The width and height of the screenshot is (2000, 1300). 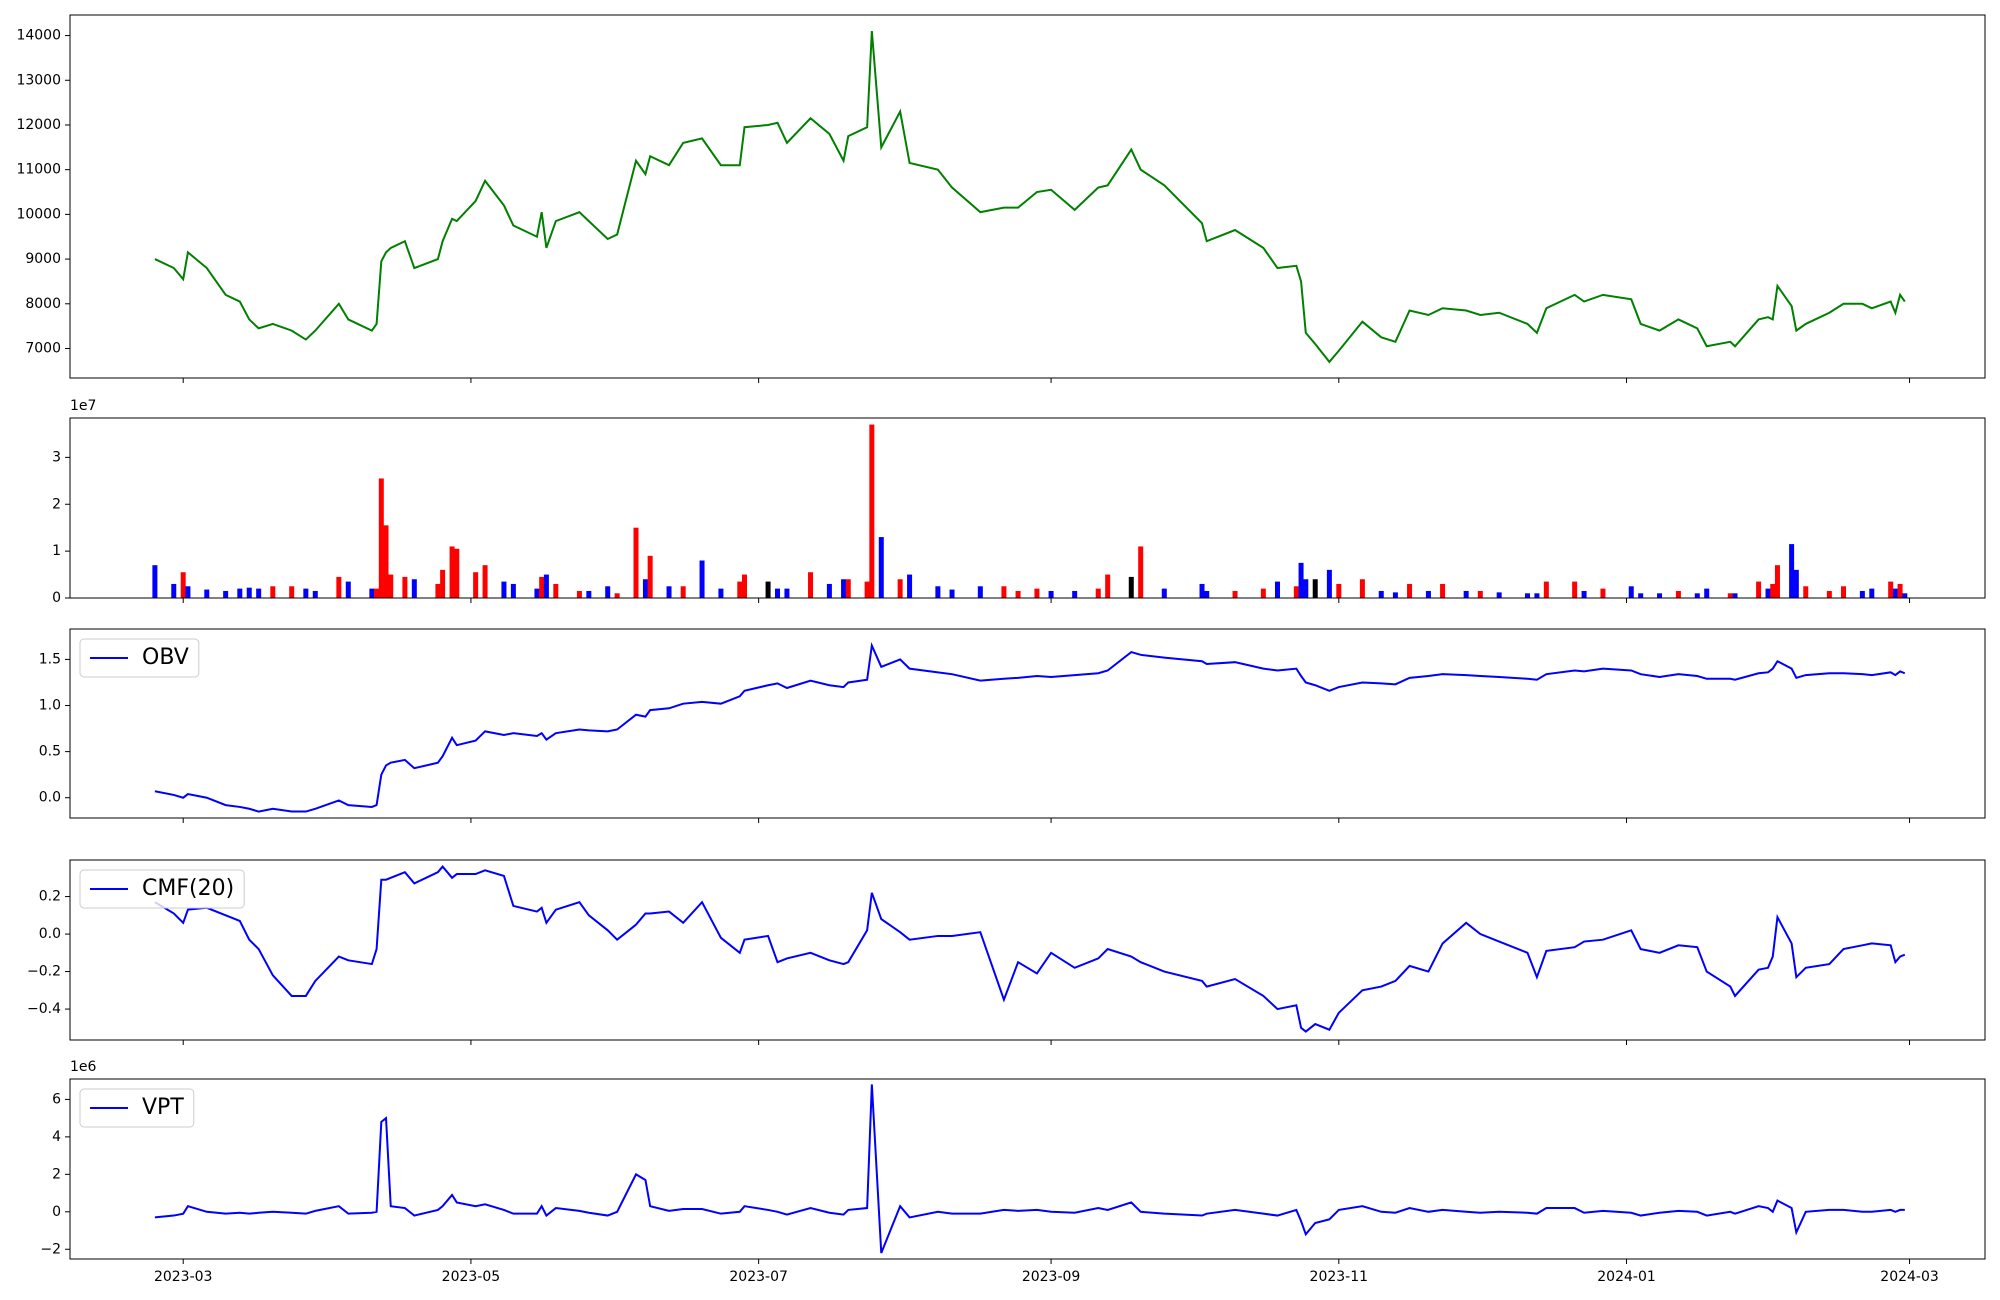 What do you see at coordinates (50, 897) in the screenshot?
I see `y-tick-label: 0.2` at bounding box center [50, 897].